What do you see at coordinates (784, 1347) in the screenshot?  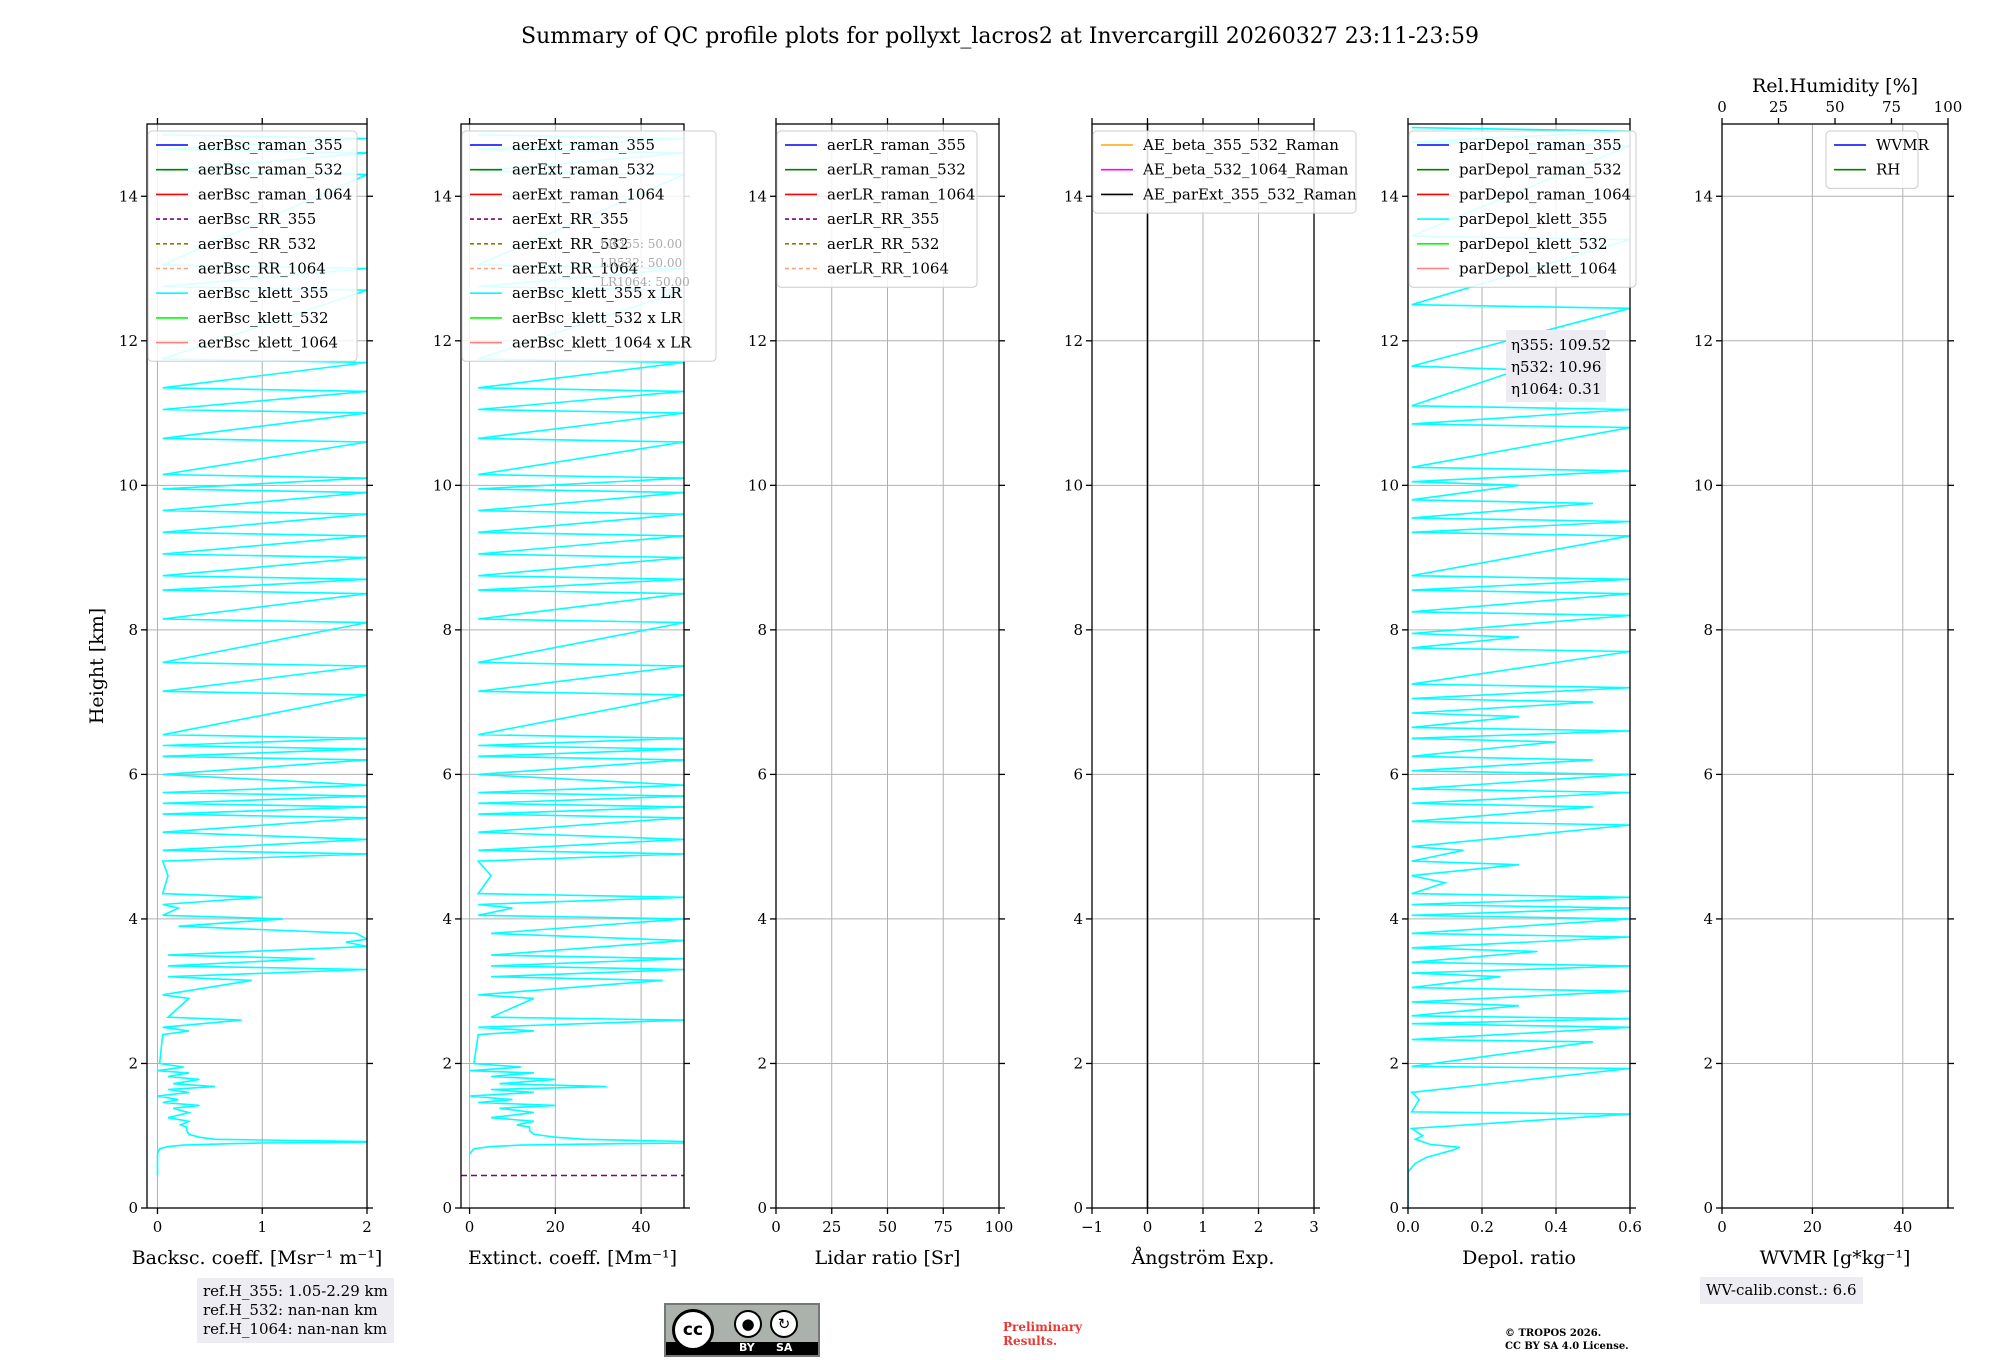 I see `cc-sa-label: SA` at bounding box center [784, 1347].